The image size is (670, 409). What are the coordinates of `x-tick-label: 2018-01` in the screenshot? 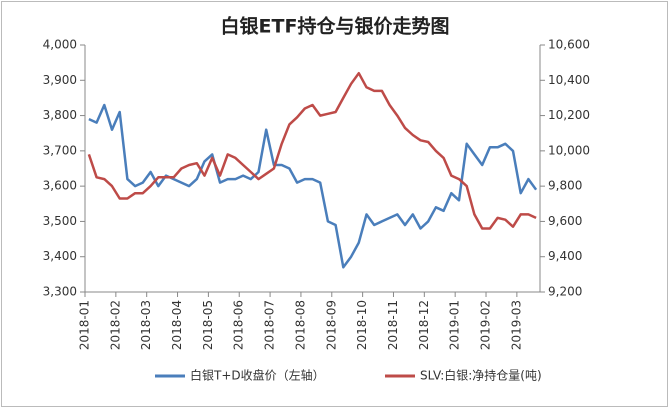 It's located at (85, 325).